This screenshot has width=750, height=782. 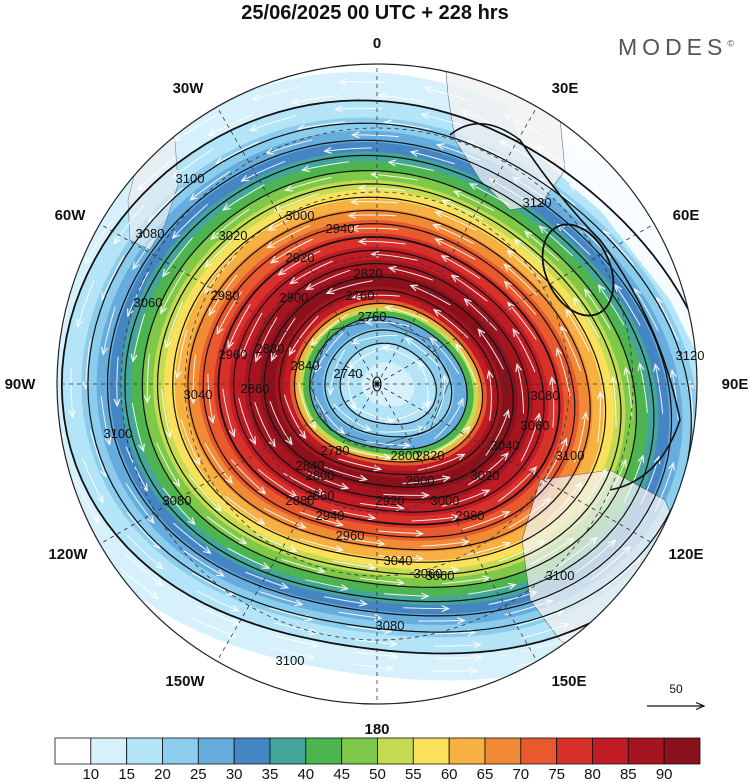 I want to click on contour-label: 2920, so click(x=390, y=500).